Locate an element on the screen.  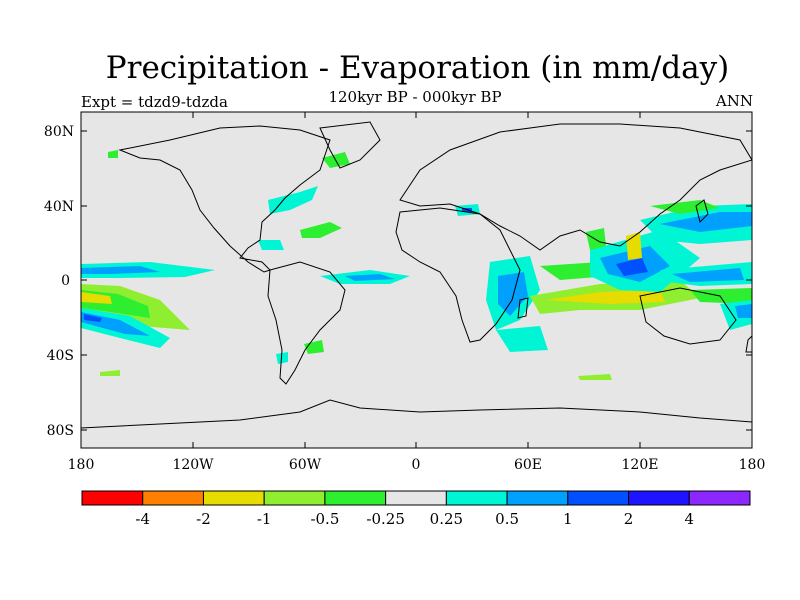
colorbar is located at coordinates (416, 498).